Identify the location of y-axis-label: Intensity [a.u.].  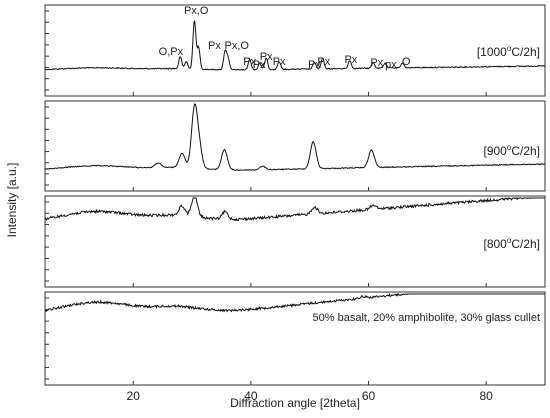
(12, 200).